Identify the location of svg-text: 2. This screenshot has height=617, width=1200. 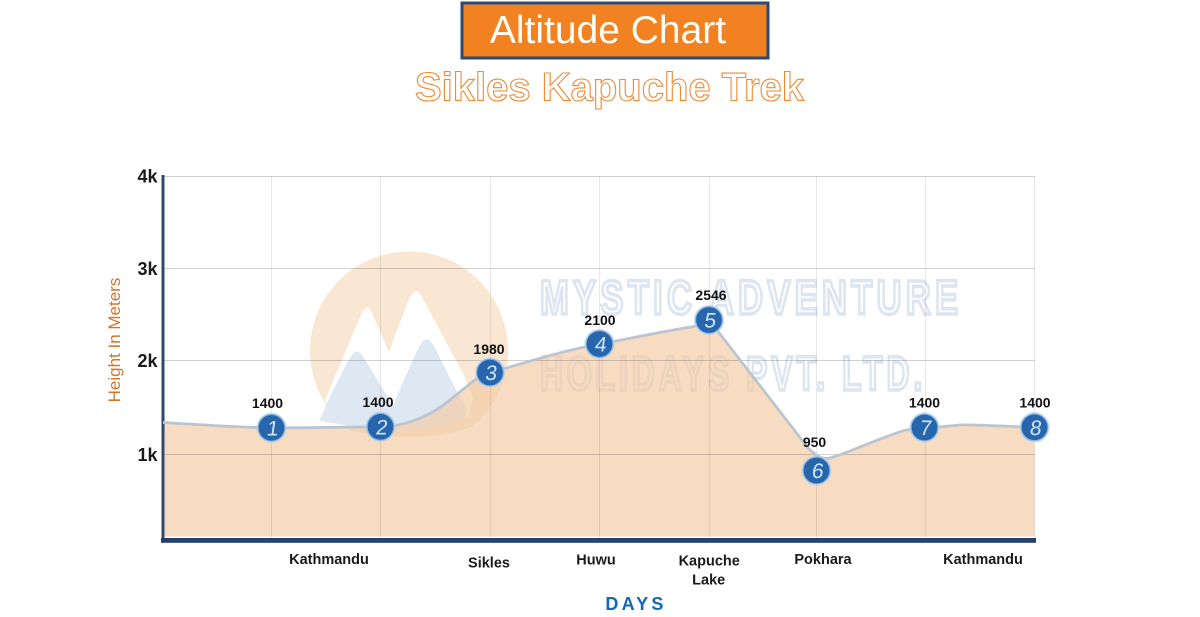
(381, 427).